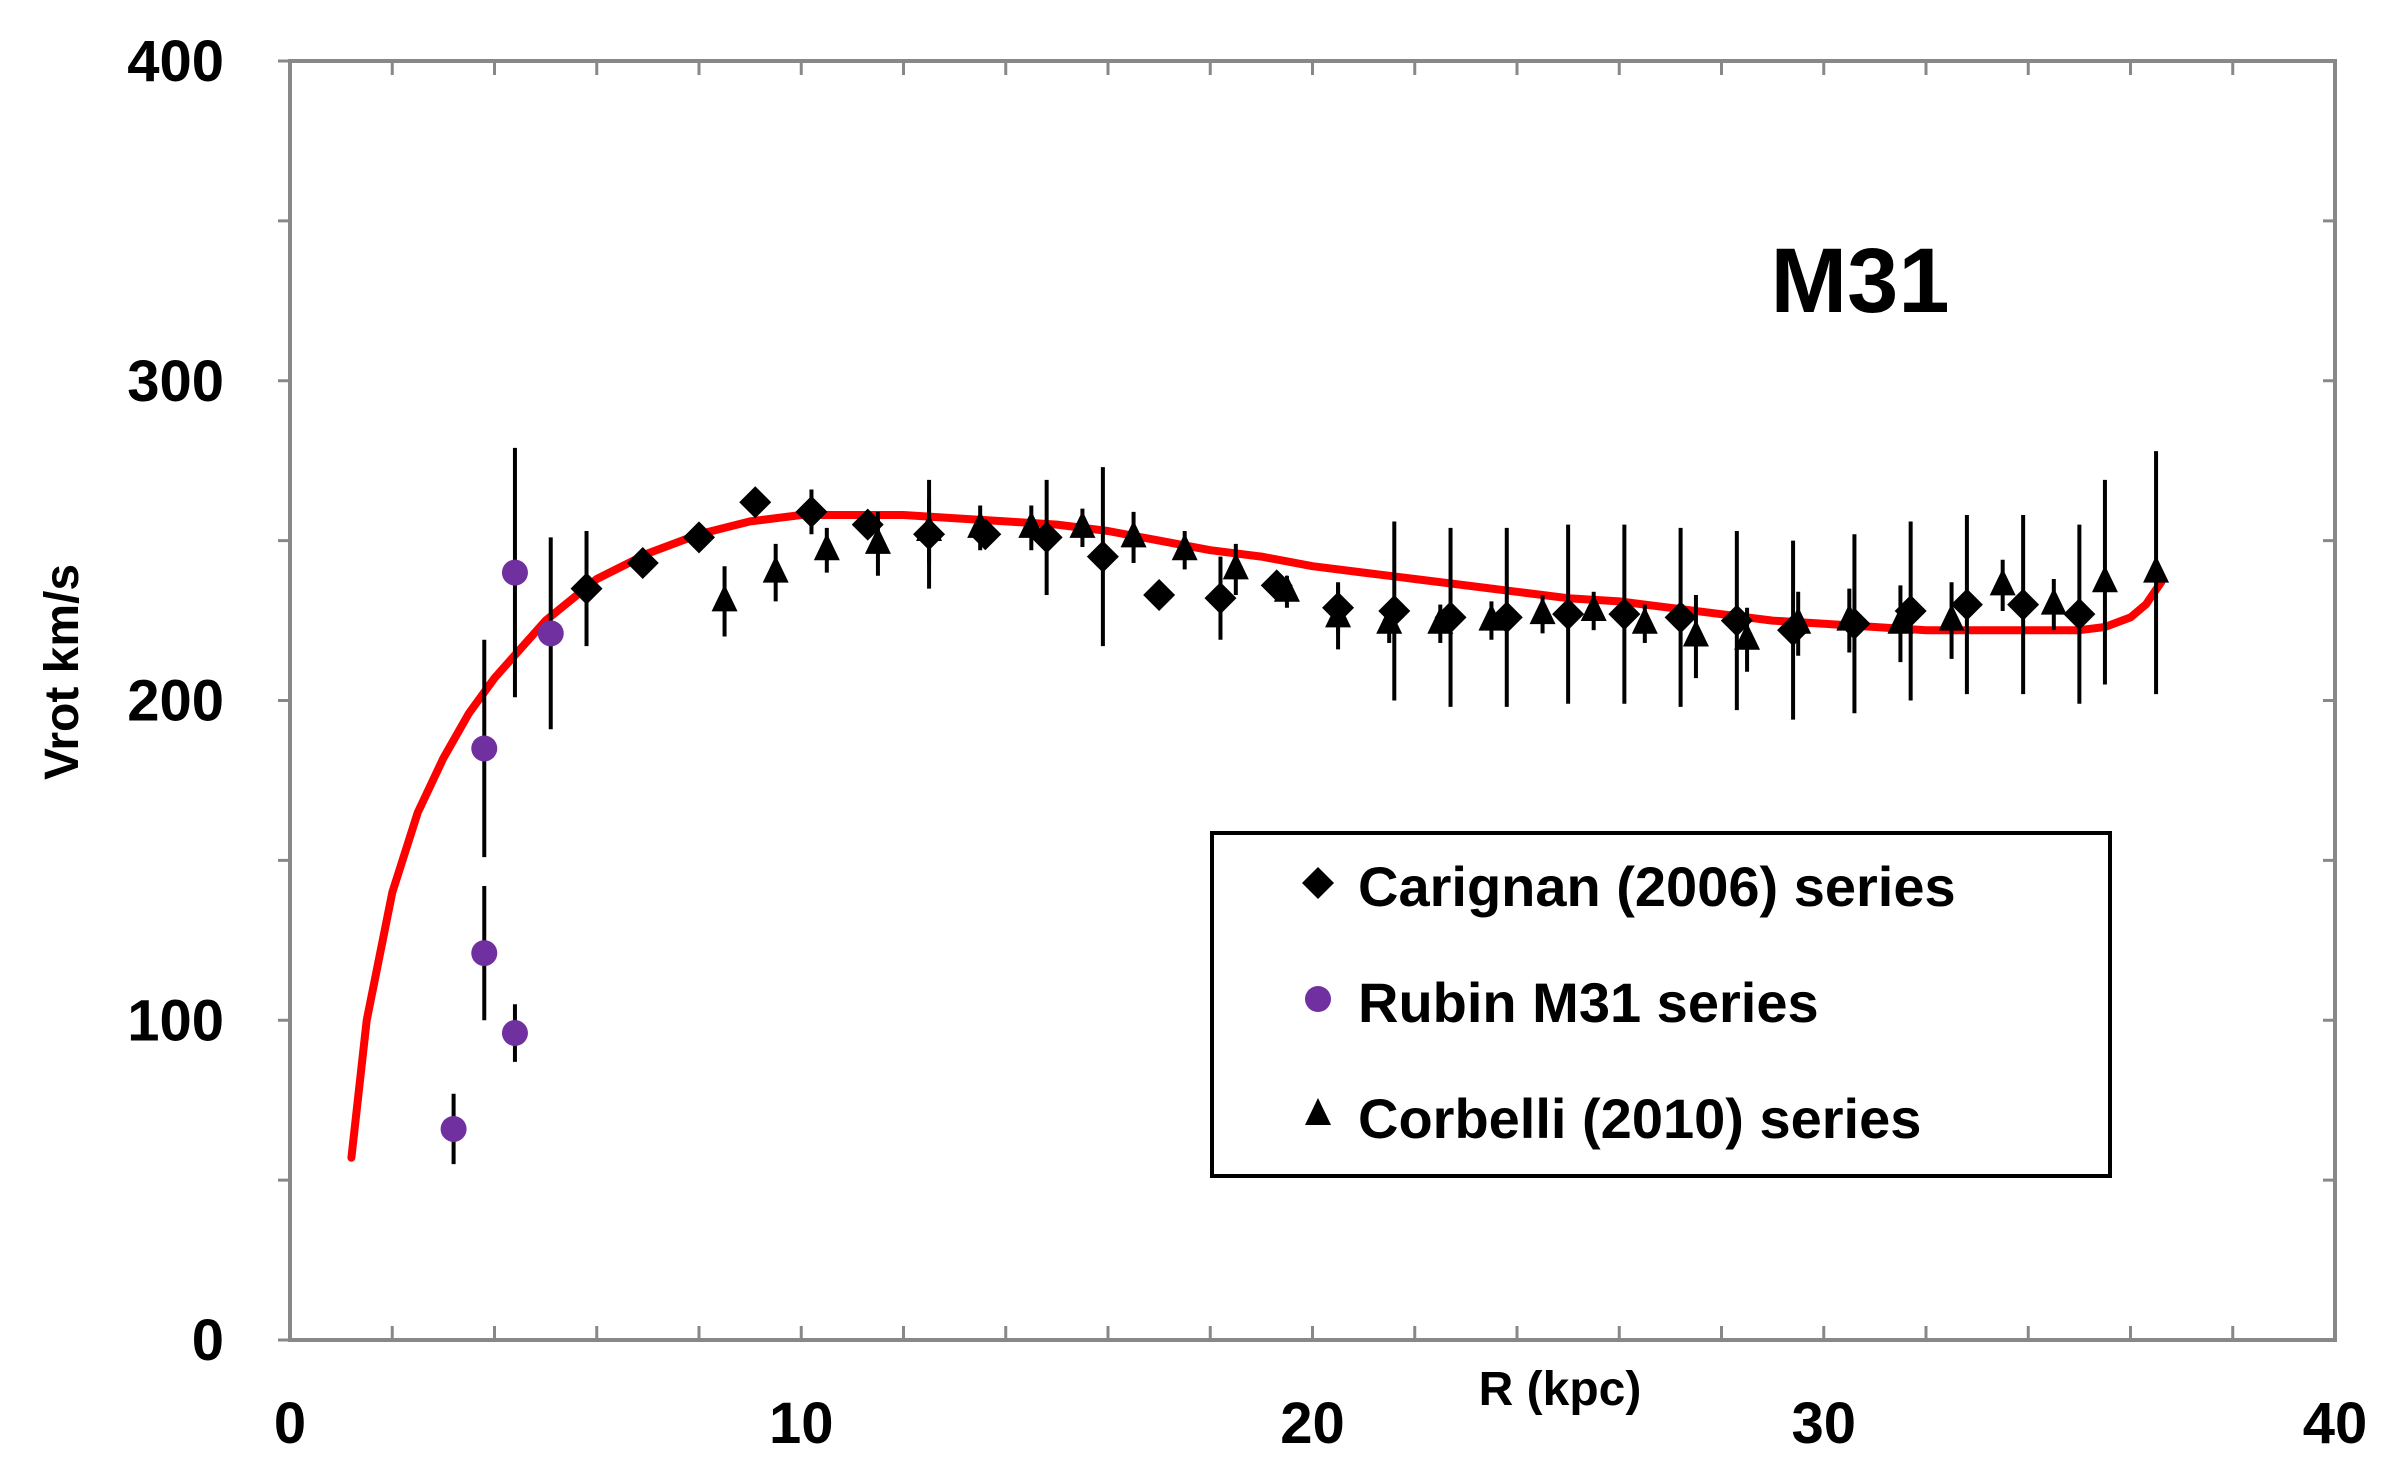 This screenshot has width=2393, height=1483. I want to click on y-tick-label: 100, so click(175, 1020).